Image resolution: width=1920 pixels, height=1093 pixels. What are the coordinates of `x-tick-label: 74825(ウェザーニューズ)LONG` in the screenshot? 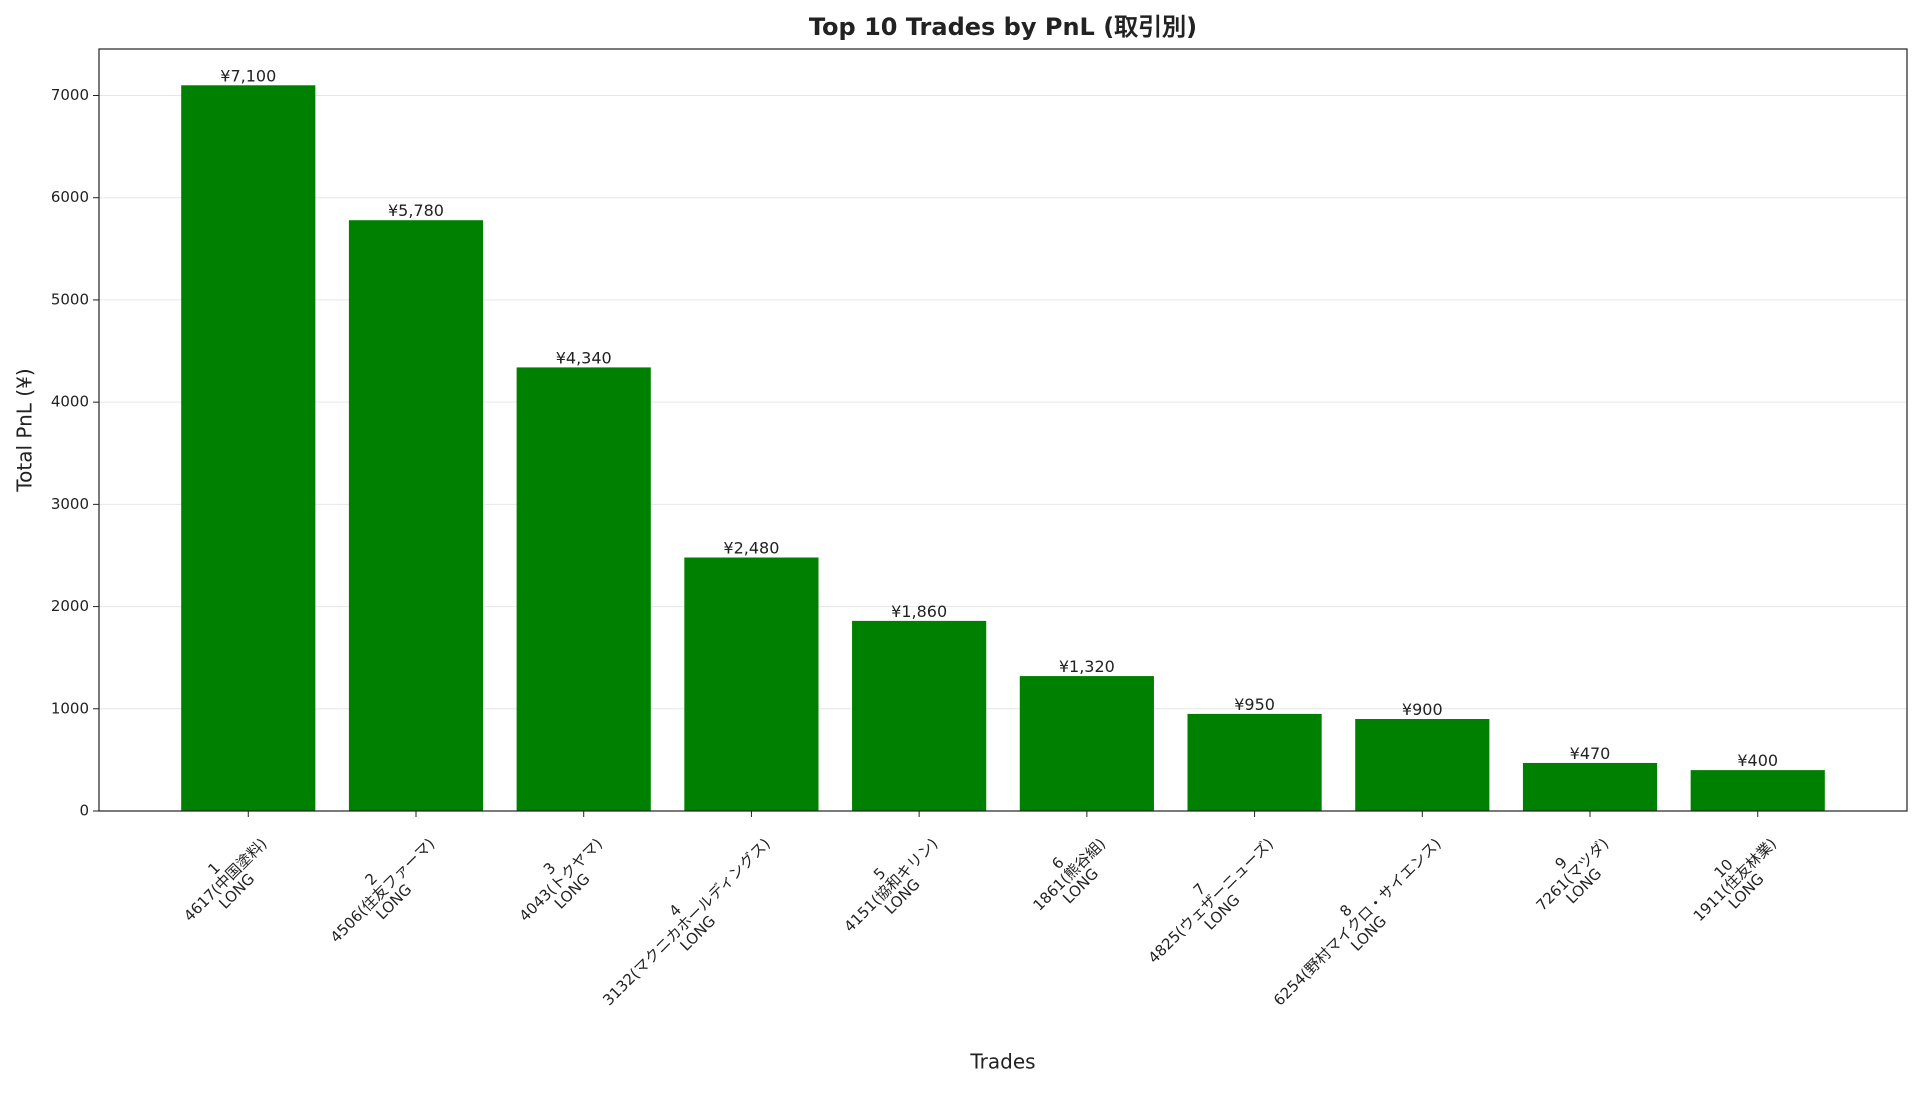 It's located at (1210, 900).